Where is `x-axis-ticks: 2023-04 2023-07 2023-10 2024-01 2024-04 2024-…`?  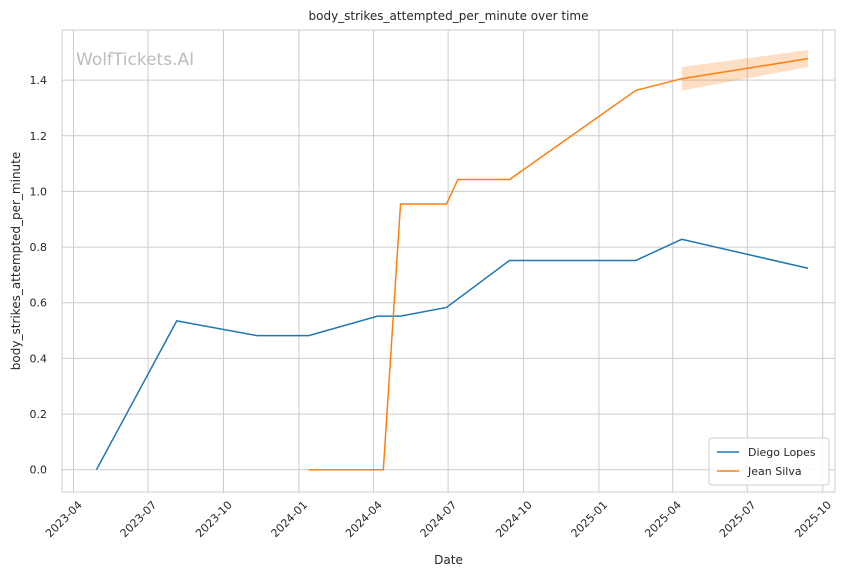 x-axis-ticks: 2023-04 2023-07 2023-10 2024-01 2024-04 2024-… is located at coordinates (438, 519).